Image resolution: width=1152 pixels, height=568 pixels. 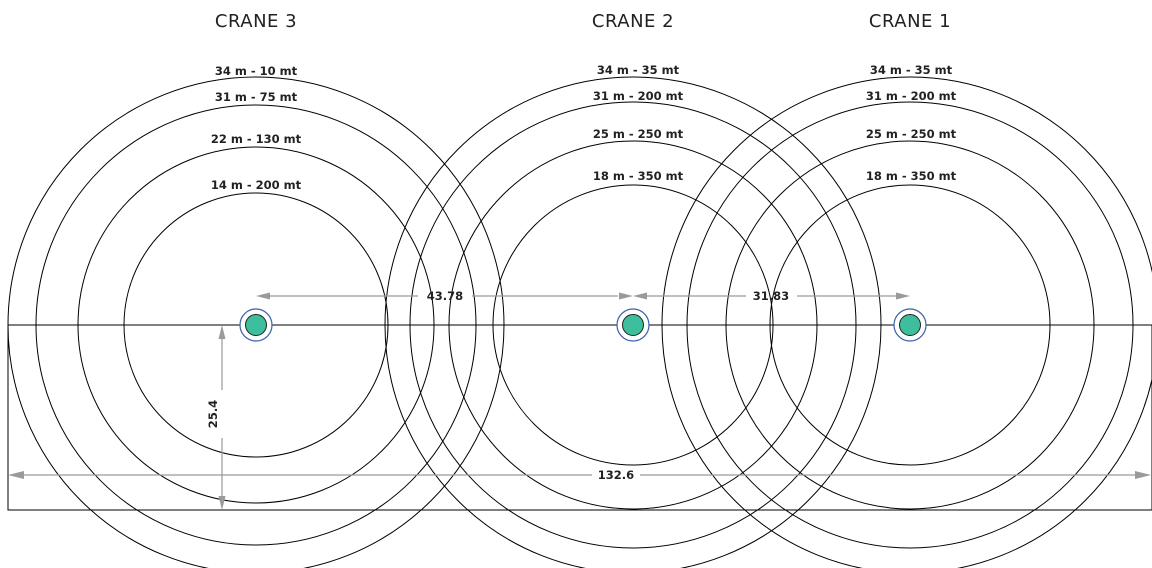 I want to click on crane-1-ring-label: 34 m - 35 mt, so click(x=911, y=70).